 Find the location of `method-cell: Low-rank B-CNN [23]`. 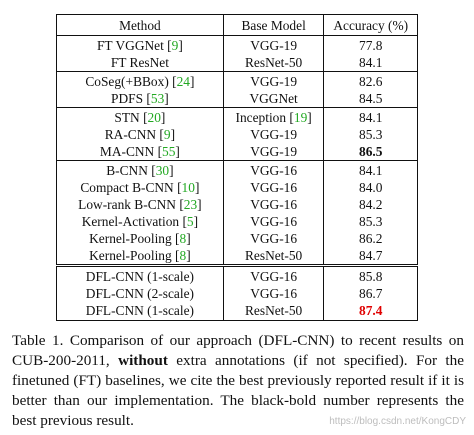

method-cell: Low-rank B-CNN [23] is located at coordinates (140, 204).